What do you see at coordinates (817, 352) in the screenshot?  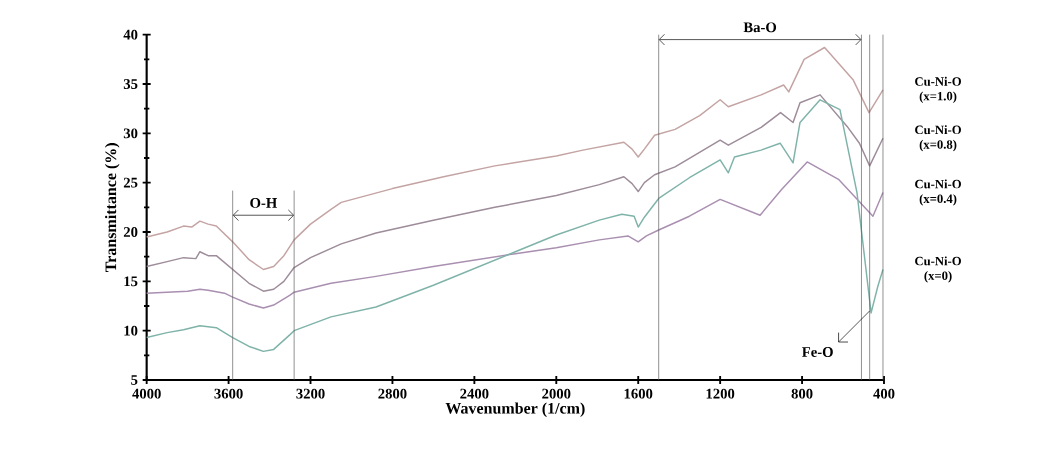 I see `ref-line-label: Fe-O` at bounding box center [817, 352].